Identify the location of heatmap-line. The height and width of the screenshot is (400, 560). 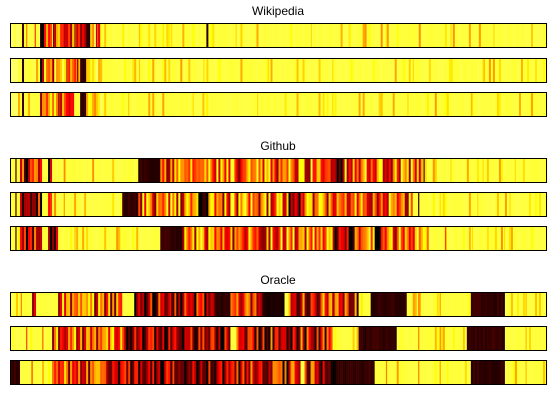
(129, 104).